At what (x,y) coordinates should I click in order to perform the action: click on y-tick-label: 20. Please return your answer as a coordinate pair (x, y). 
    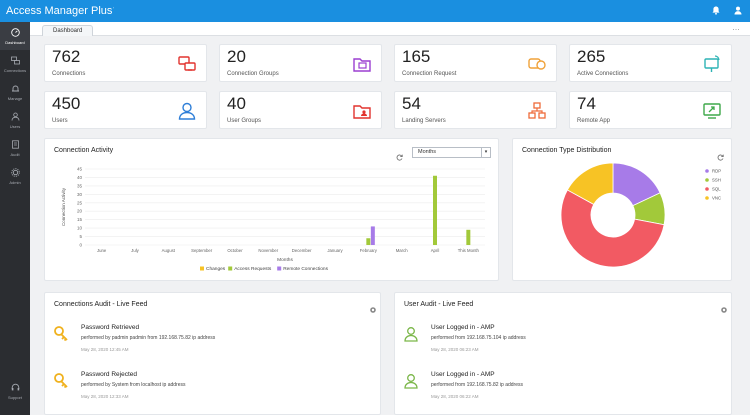
    Looking at the image, I should click on (80, 211).